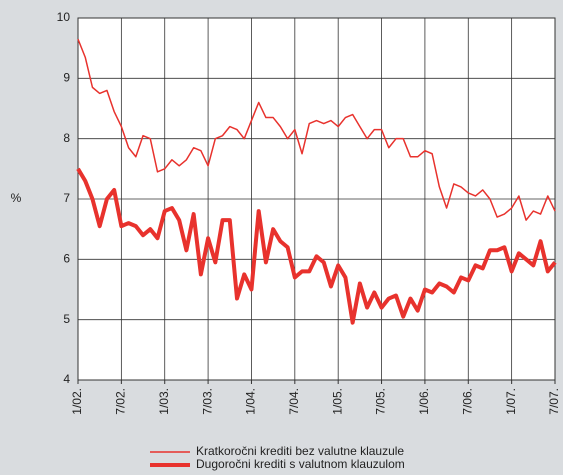 The image size is (563, 475). I want to click on y-axis-label: %, so click(16, 198).